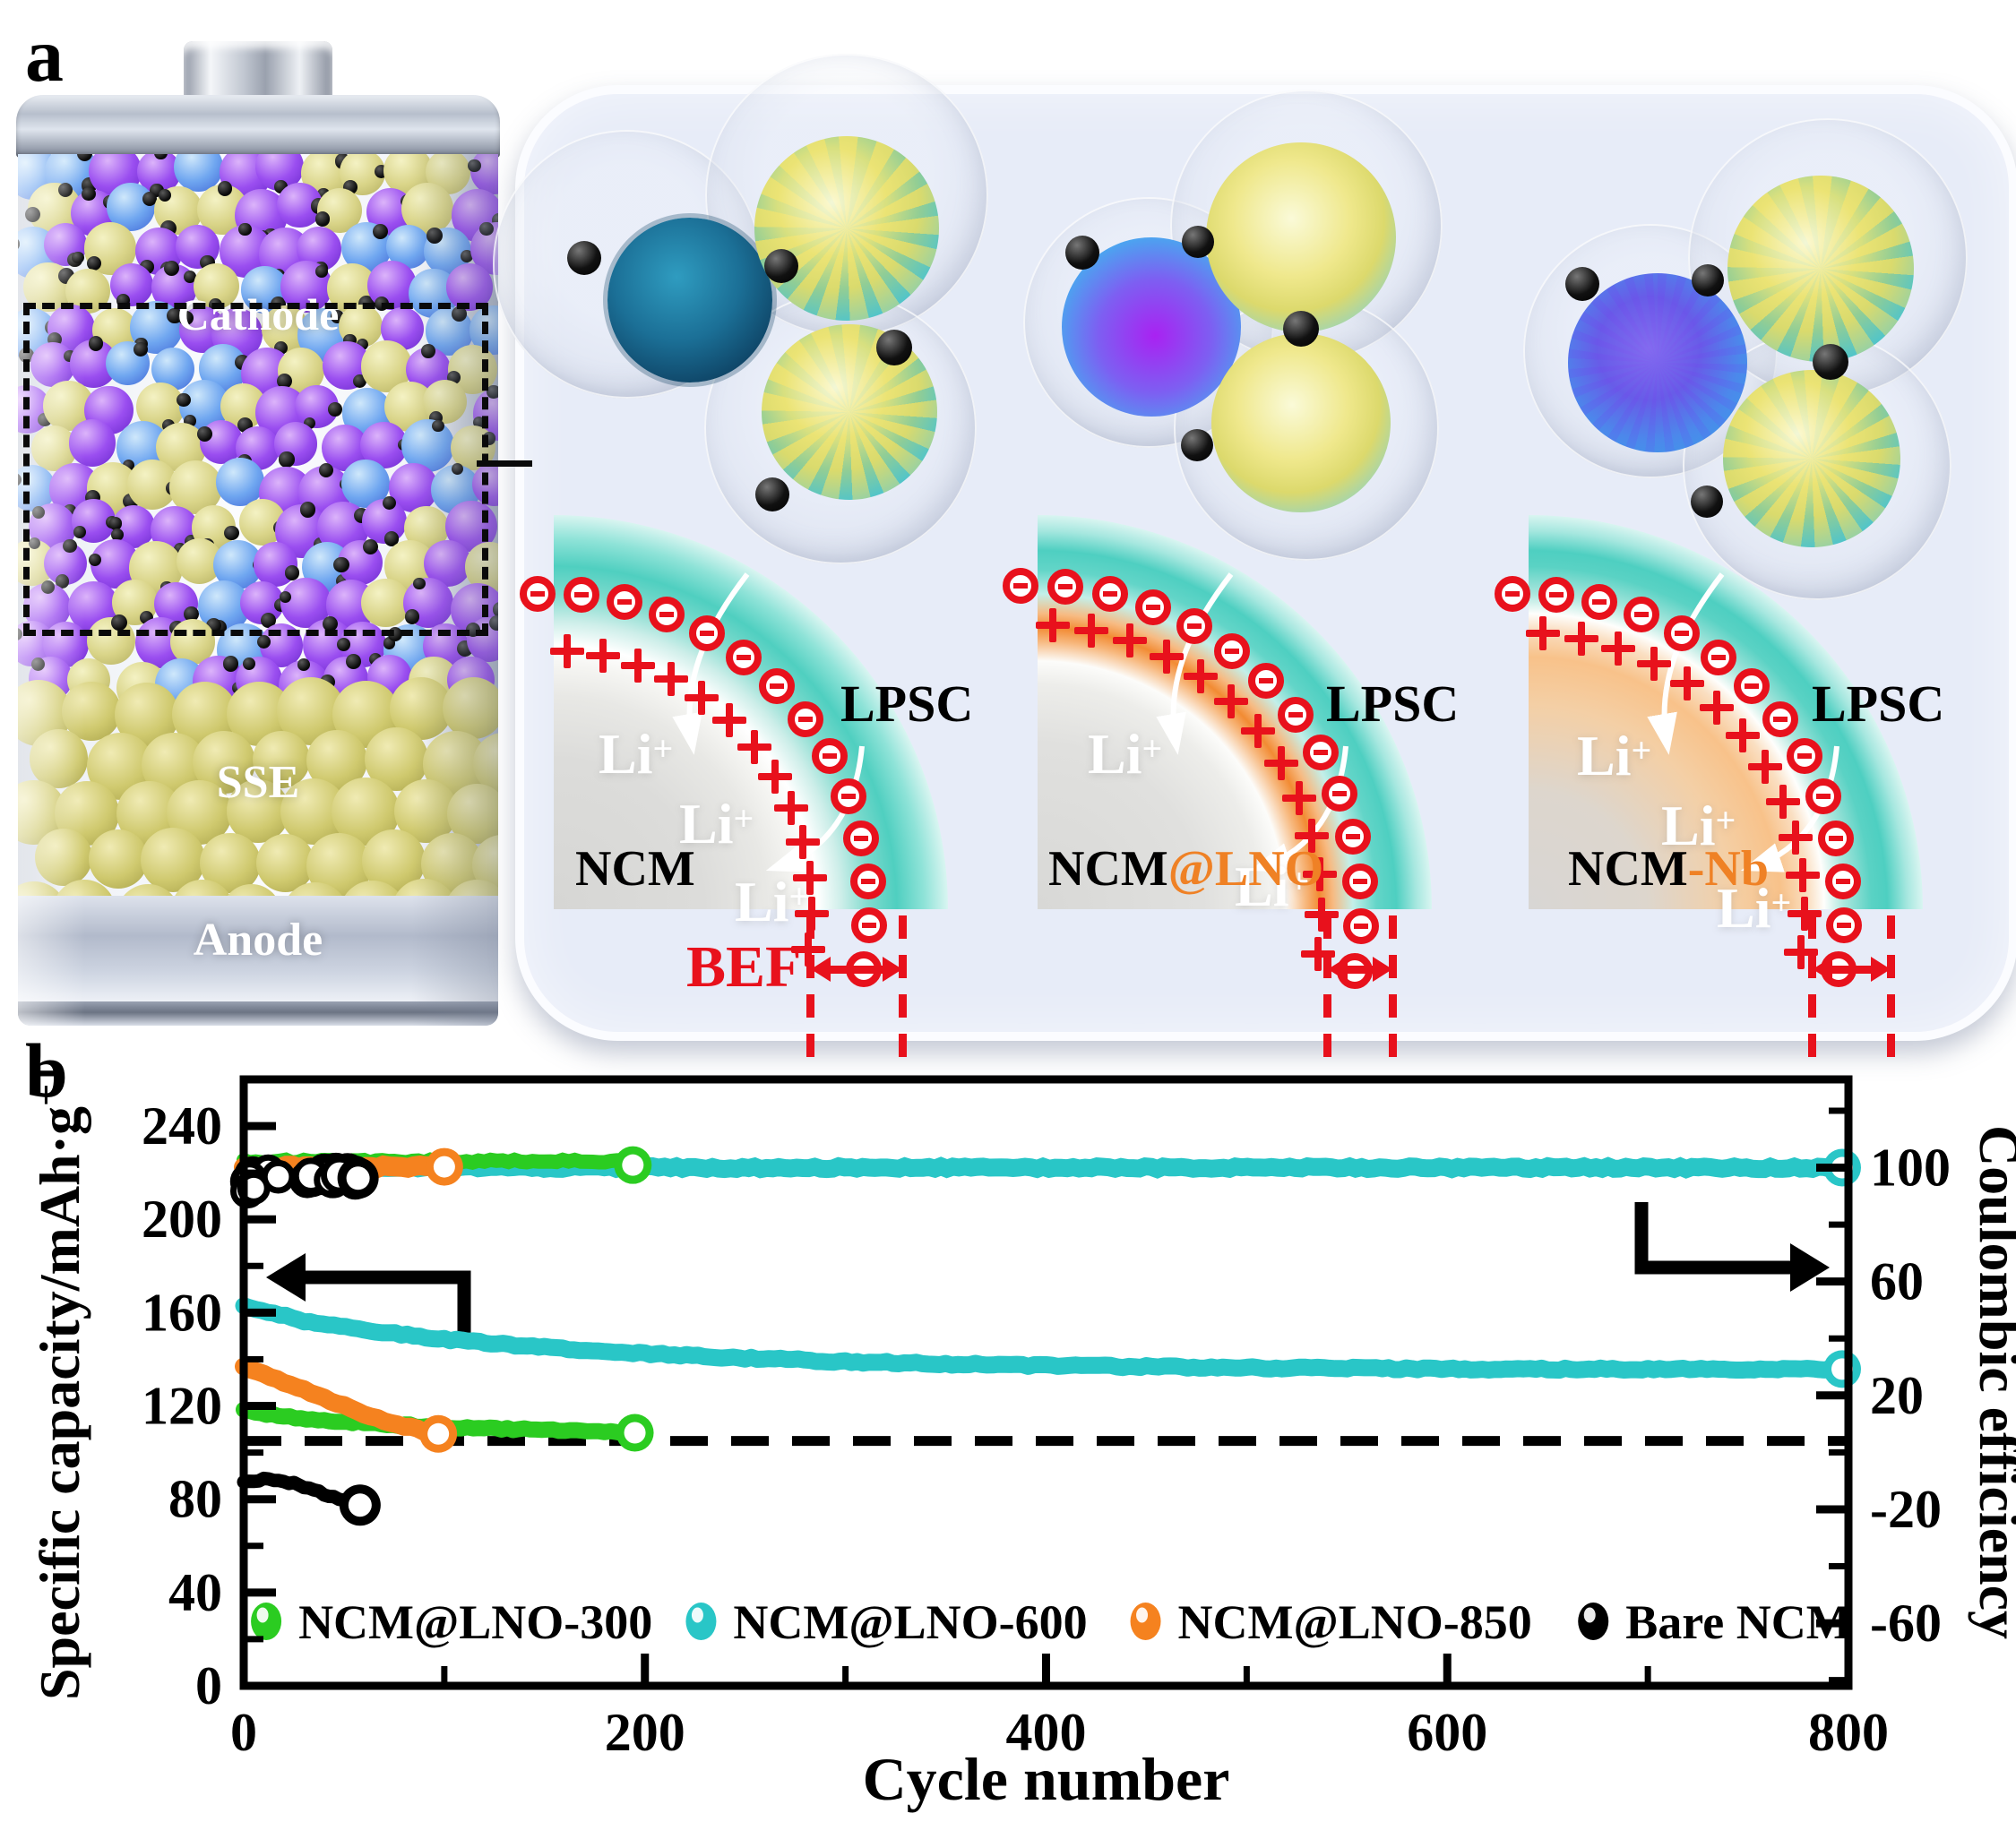  I want to click on x-tick-label: 600, so click(1447, 1732).